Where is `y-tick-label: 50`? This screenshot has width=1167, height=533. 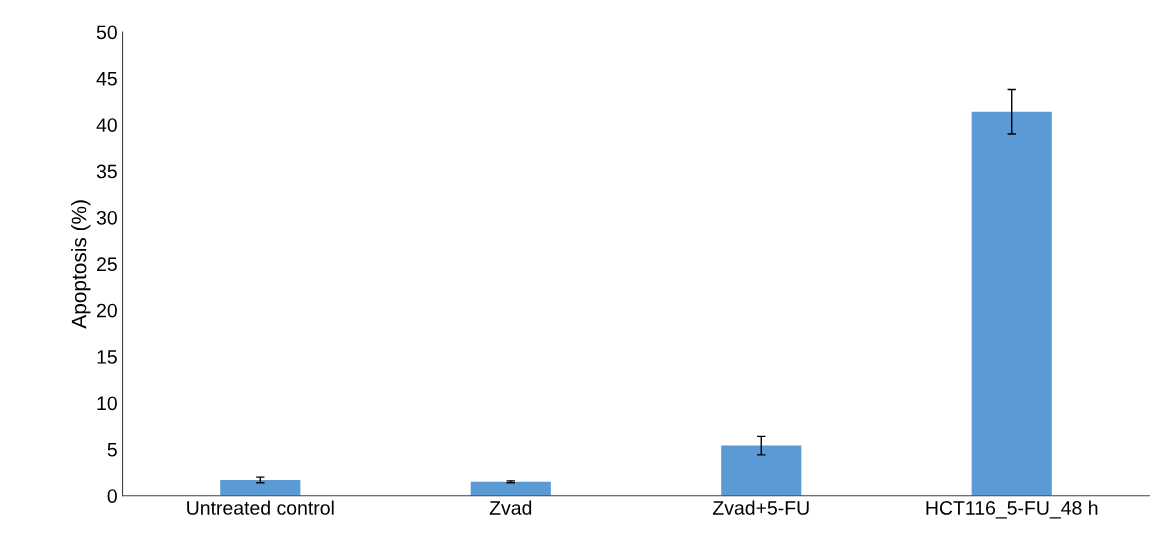
y-tick-label: 50 is located at coordinates (106, 32).